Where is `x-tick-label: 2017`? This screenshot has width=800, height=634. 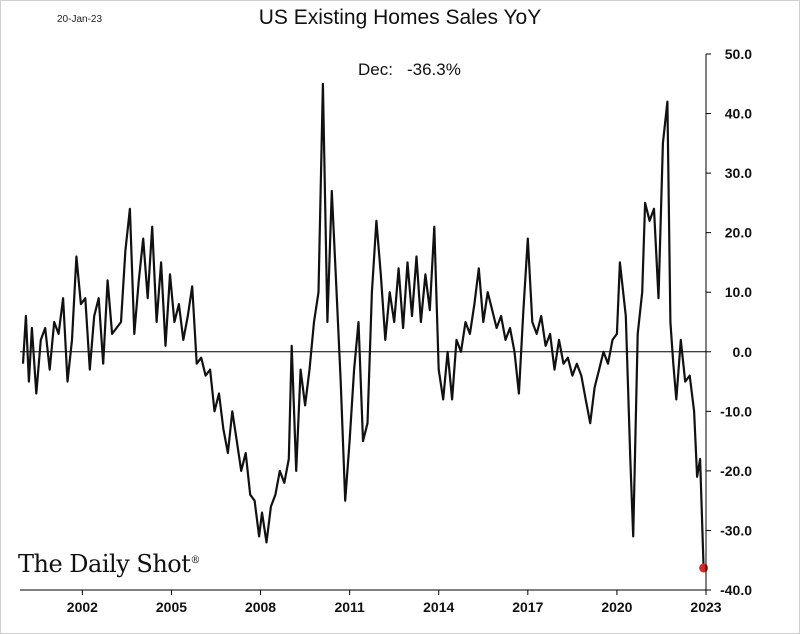
x-tick-label: 2017 is located at coordinates (527, 607).